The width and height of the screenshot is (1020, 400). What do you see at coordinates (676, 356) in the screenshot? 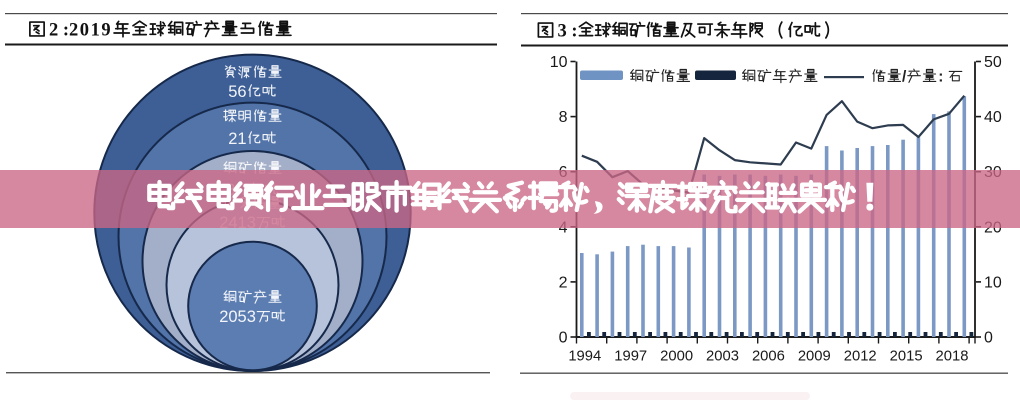
I see `svg-text: 2000` at bounding box center [676, 356].